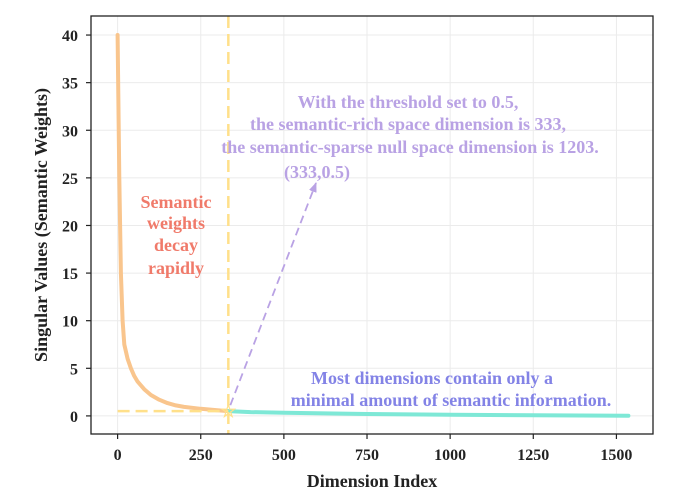 The image size is (675, 502). Describe the element at coordinates (451, 400) in the screenshot. I see `minimal-note-line-2: minimal amount of semantic information.` at that location.